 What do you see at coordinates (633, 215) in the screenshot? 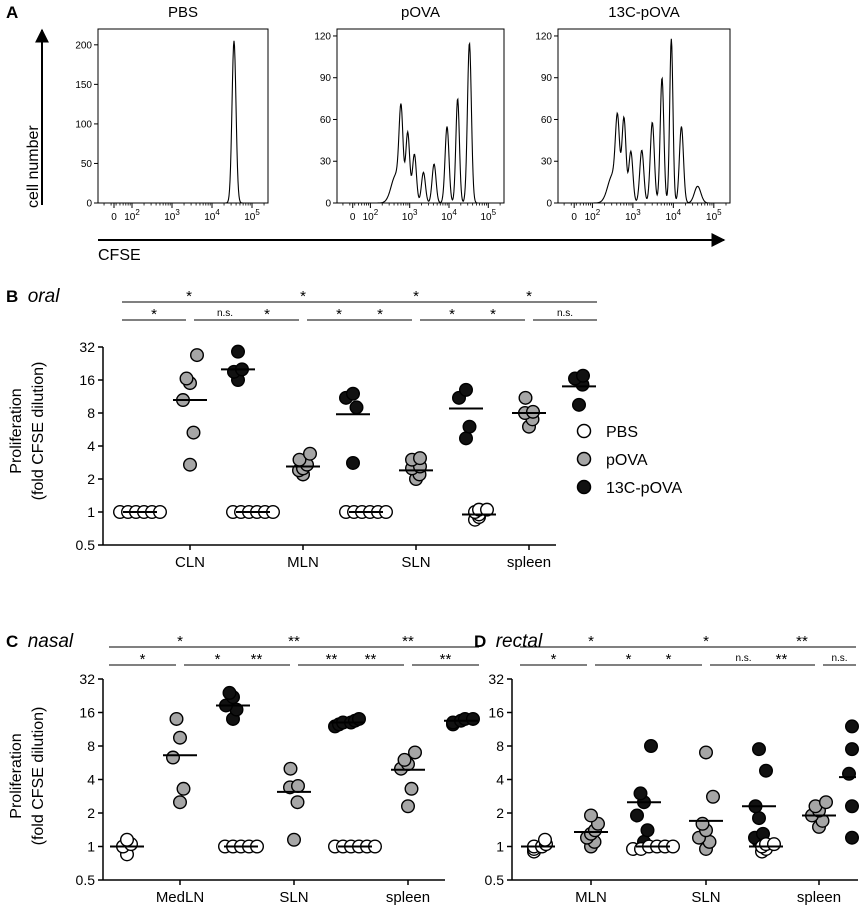
I see `hist-13c-pova-xtick-label: 10³` at bounding box center [633, 215].